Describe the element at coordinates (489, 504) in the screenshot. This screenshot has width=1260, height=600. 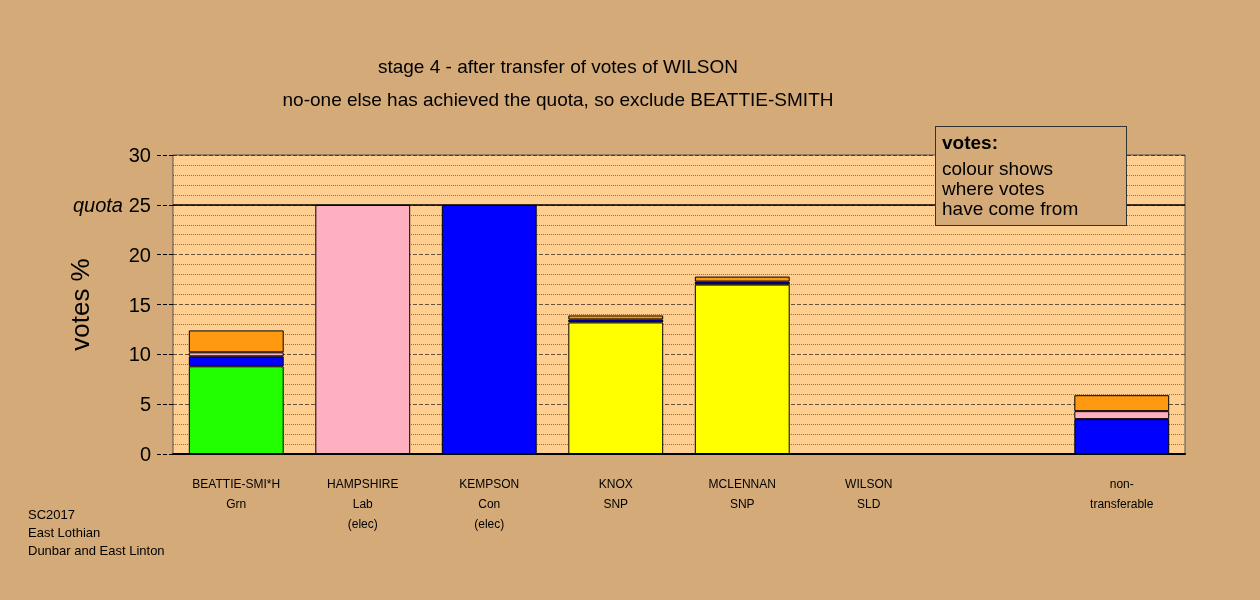
I see `x-tick-label: KEMPSON Con (elec)` at that location.